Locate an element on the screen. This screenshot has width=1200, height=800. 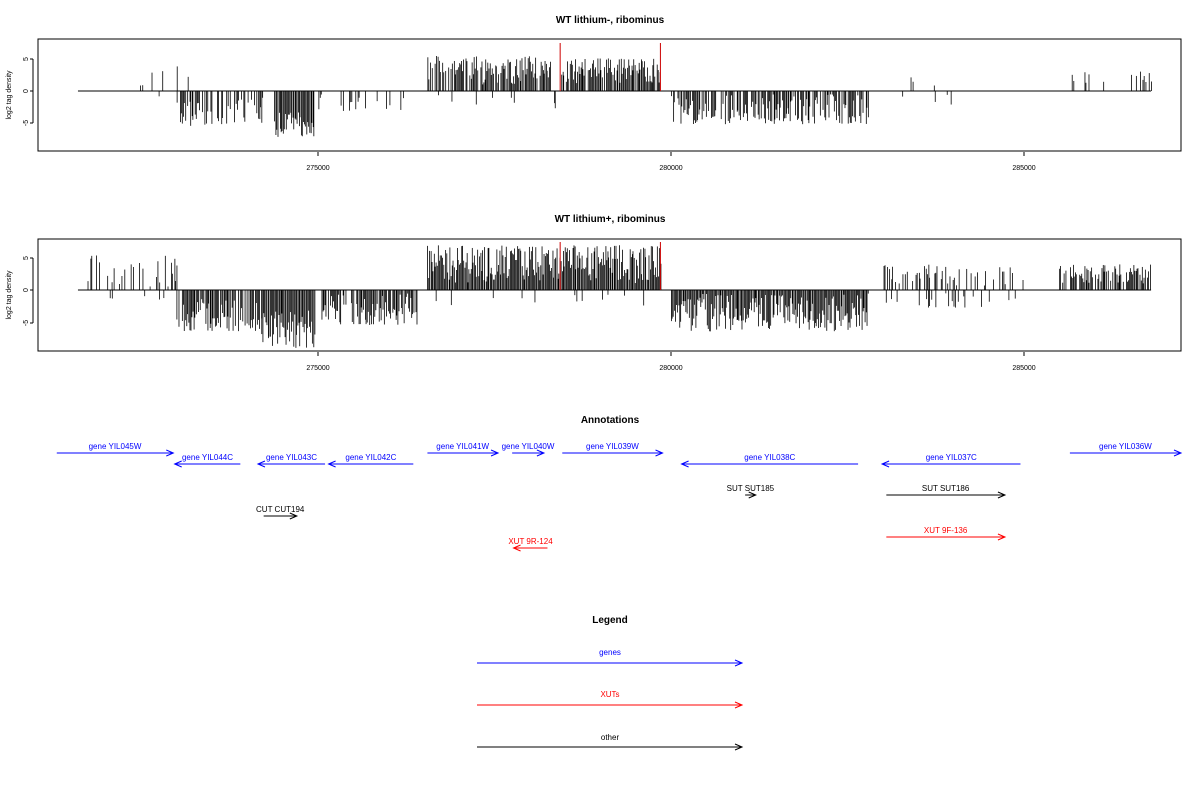
annotation-feature: XUT 9F-136 is located at coordinates (946, 533).